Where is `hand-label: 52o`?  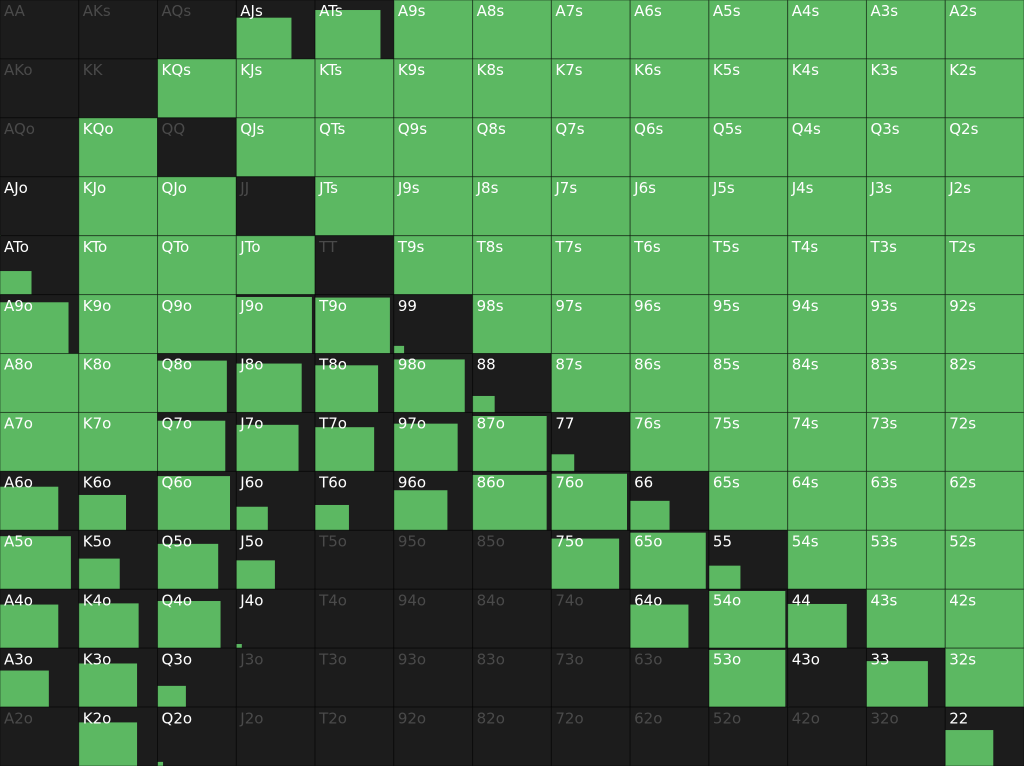 hand-label: 52o is located at coordinates (727, 718).